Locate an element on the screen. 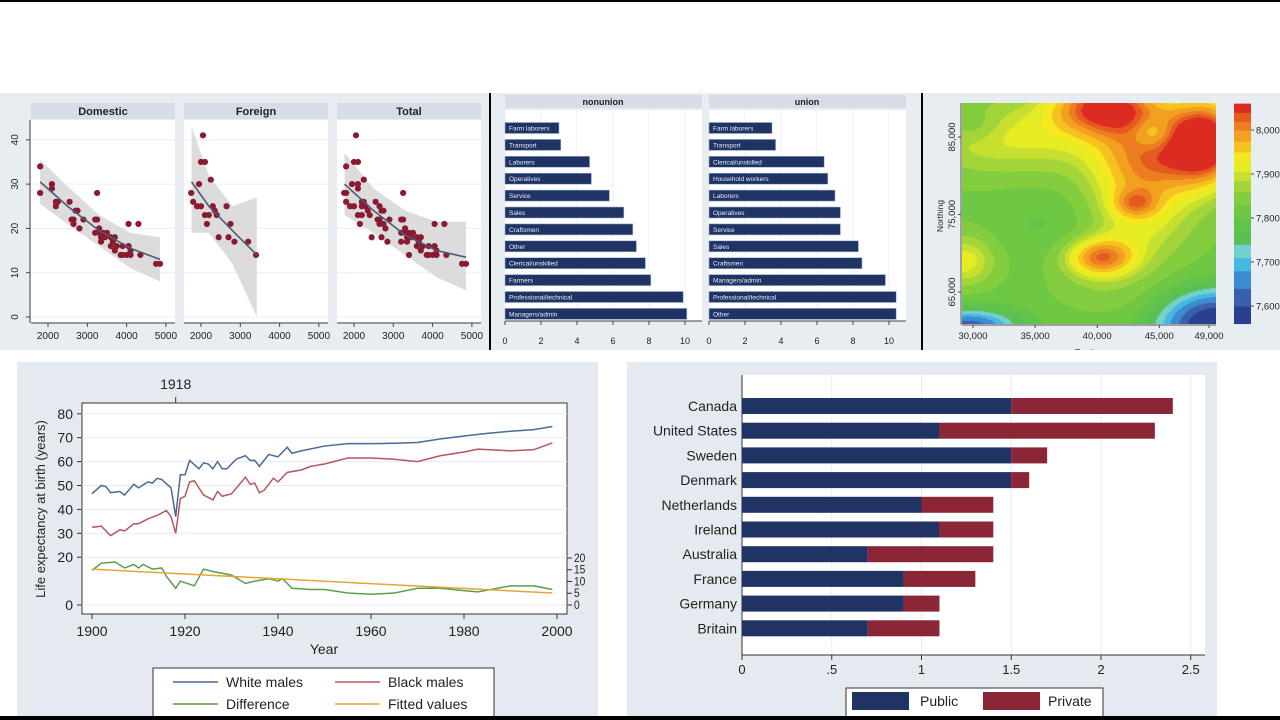 The image size is (1280, 720). legend-label: Fitted values is located at coordinates (427, 704).